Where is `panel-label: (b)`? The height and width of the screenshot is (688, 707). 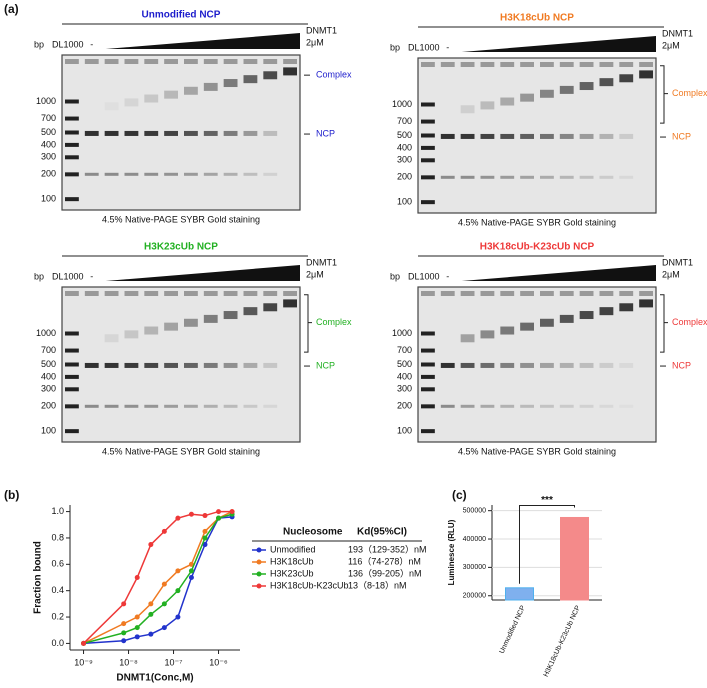 panel-label: (b) is located at coordinates (11, 495).